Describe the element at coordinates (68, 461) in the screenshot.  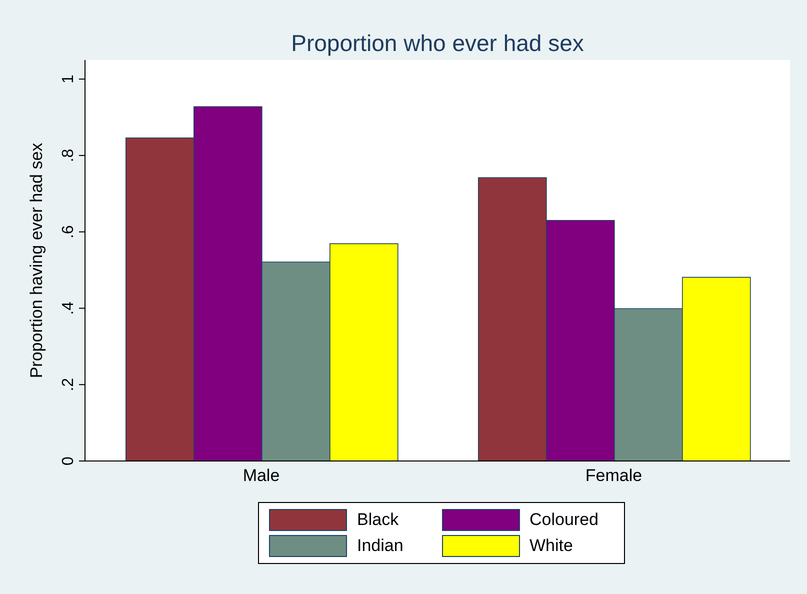
I see `y-tick-label: 0` at that location.